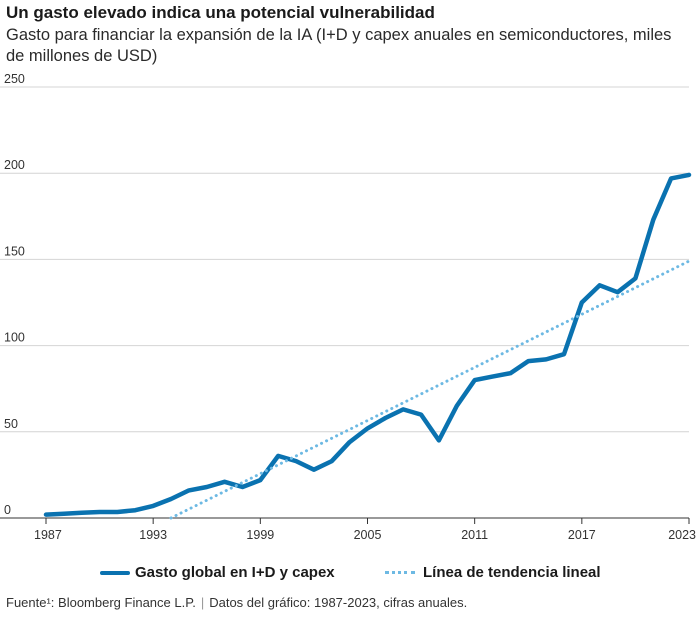 The image size is (700, 618). Describe the element at coordinates (153, 535) in the screenshot. I see `x-tick-label-1993: 1993` at that location.